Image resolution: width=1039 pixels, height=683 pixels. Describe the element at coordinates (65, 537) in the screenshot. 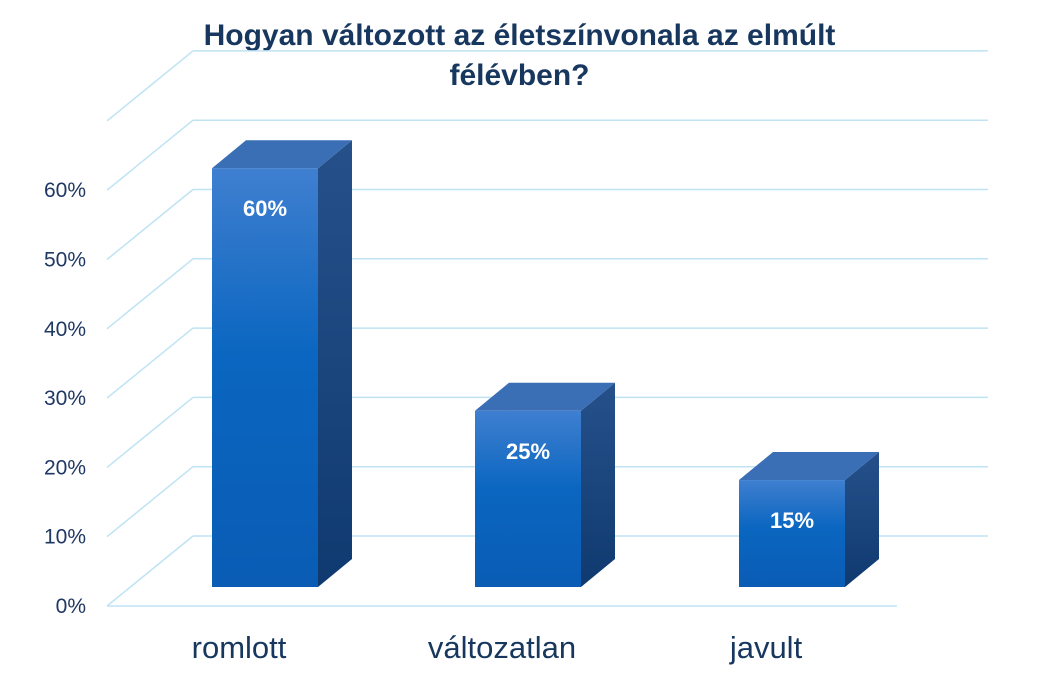

I see `y-tick-label: 10%` at that location.